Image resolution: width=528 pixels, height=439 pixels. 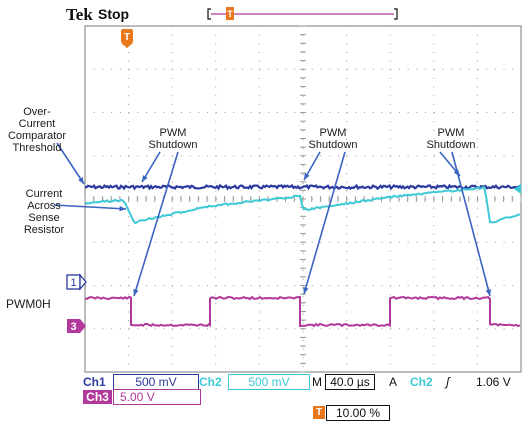 I want to click on trigger-position-marker: T, so click(x=127, y=38).